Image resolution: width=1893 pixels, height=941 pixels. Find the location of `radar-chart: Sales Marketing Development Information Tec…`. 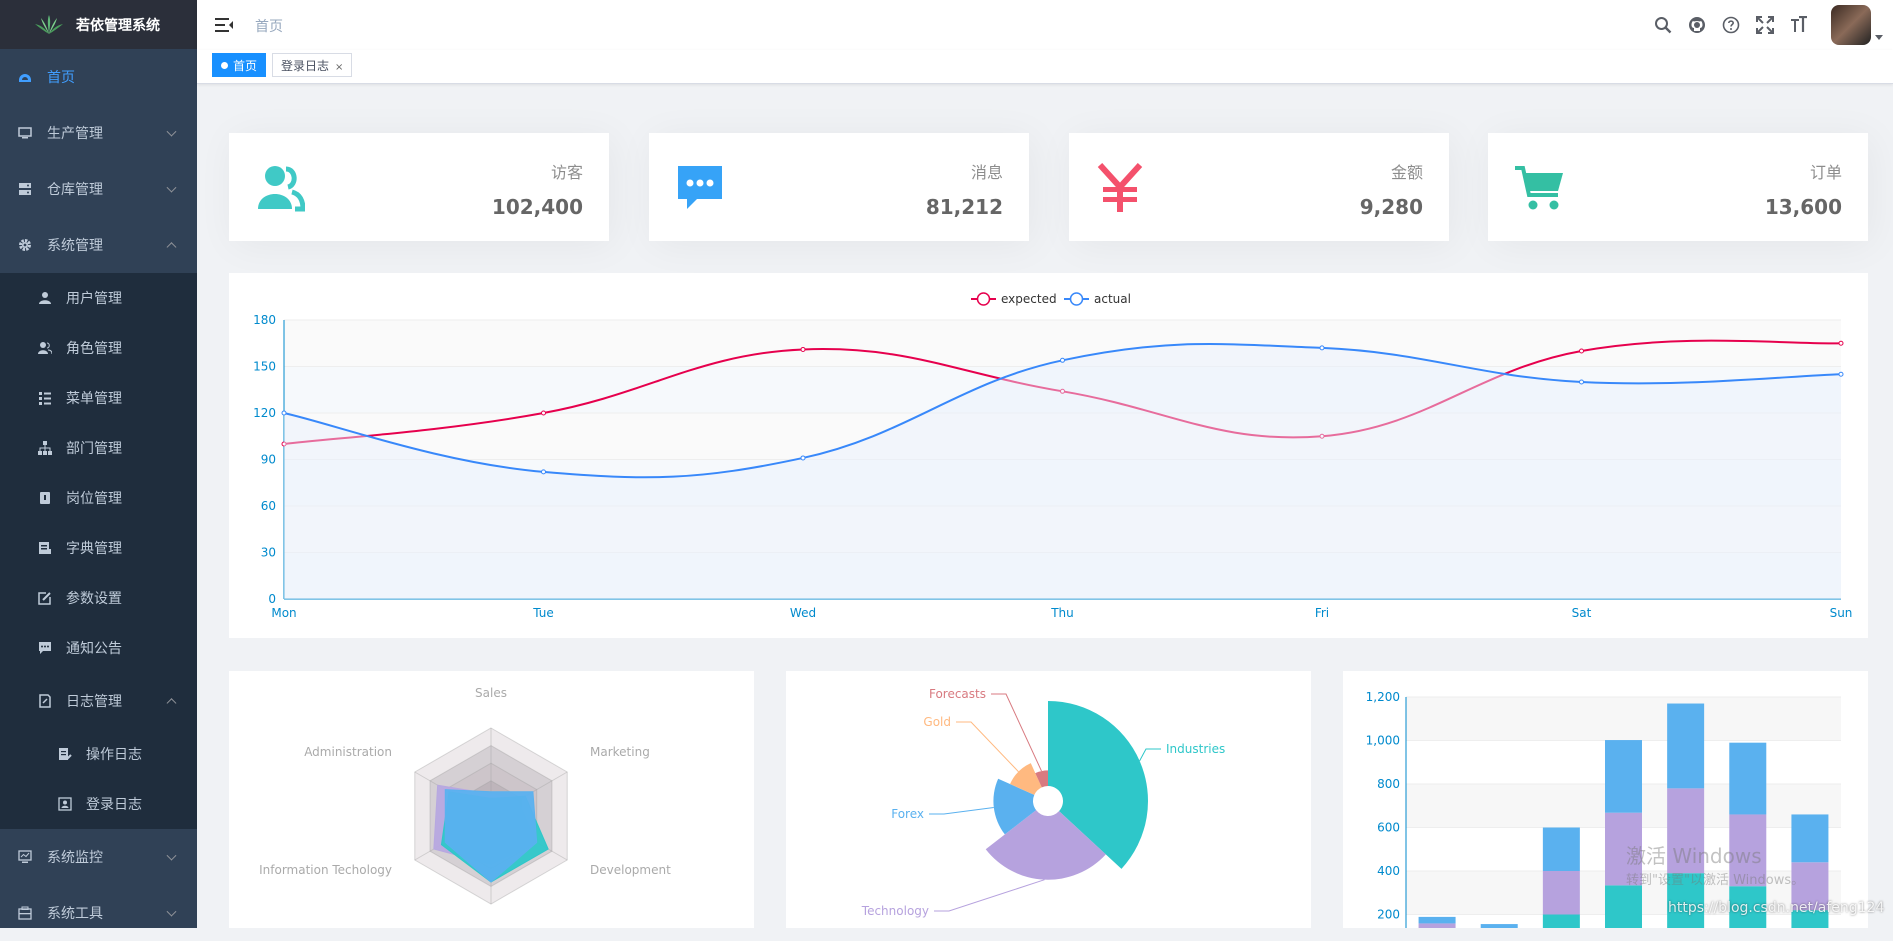

radar-chart: Sales Marketing Development Information Tec… is located at coordinates (465, 795).